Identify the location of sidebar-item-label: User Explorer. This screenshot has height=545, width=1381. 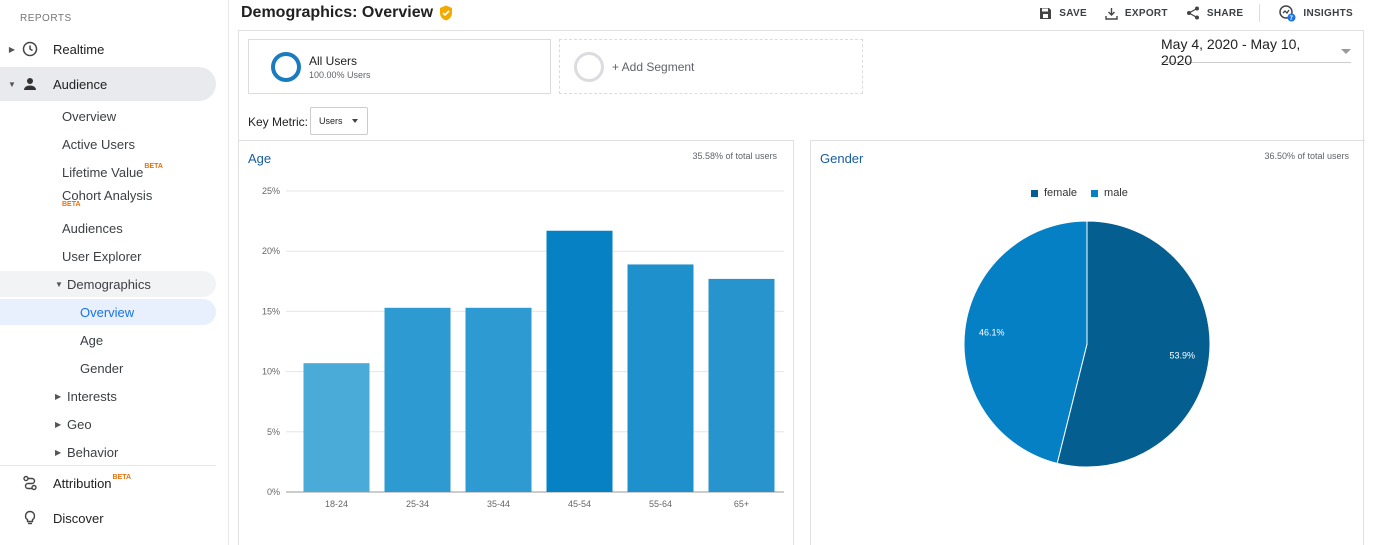
(102, 256).